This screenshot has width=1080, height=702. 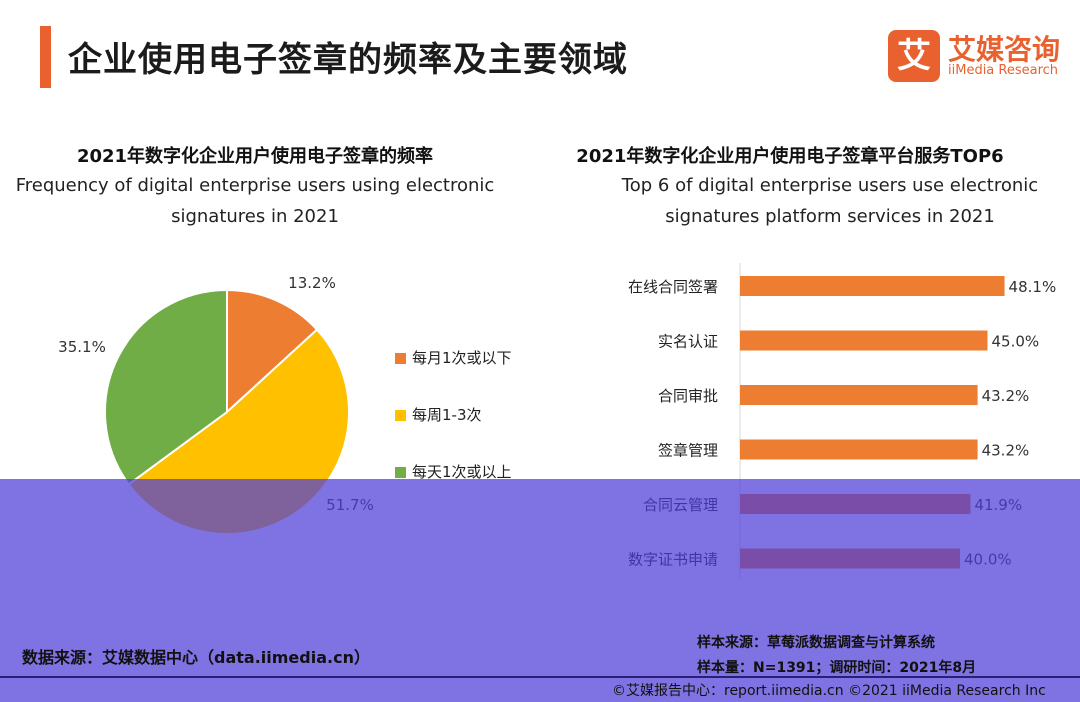 I want to click on bar-value-label-3: 43.2%, so click(x=1006, y=396).